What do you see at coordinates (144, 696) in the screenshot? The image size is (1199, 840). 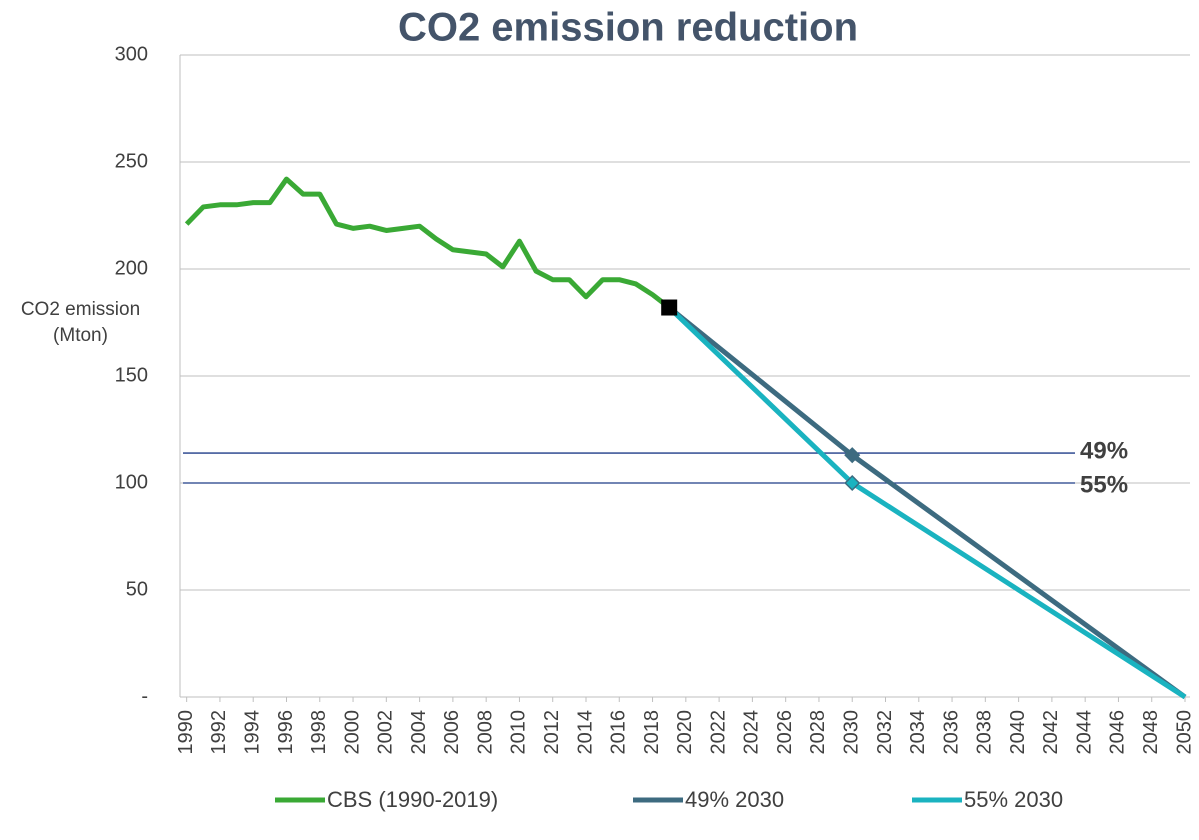 I see `y-tick-label: -` at bounding box center [144, 696].